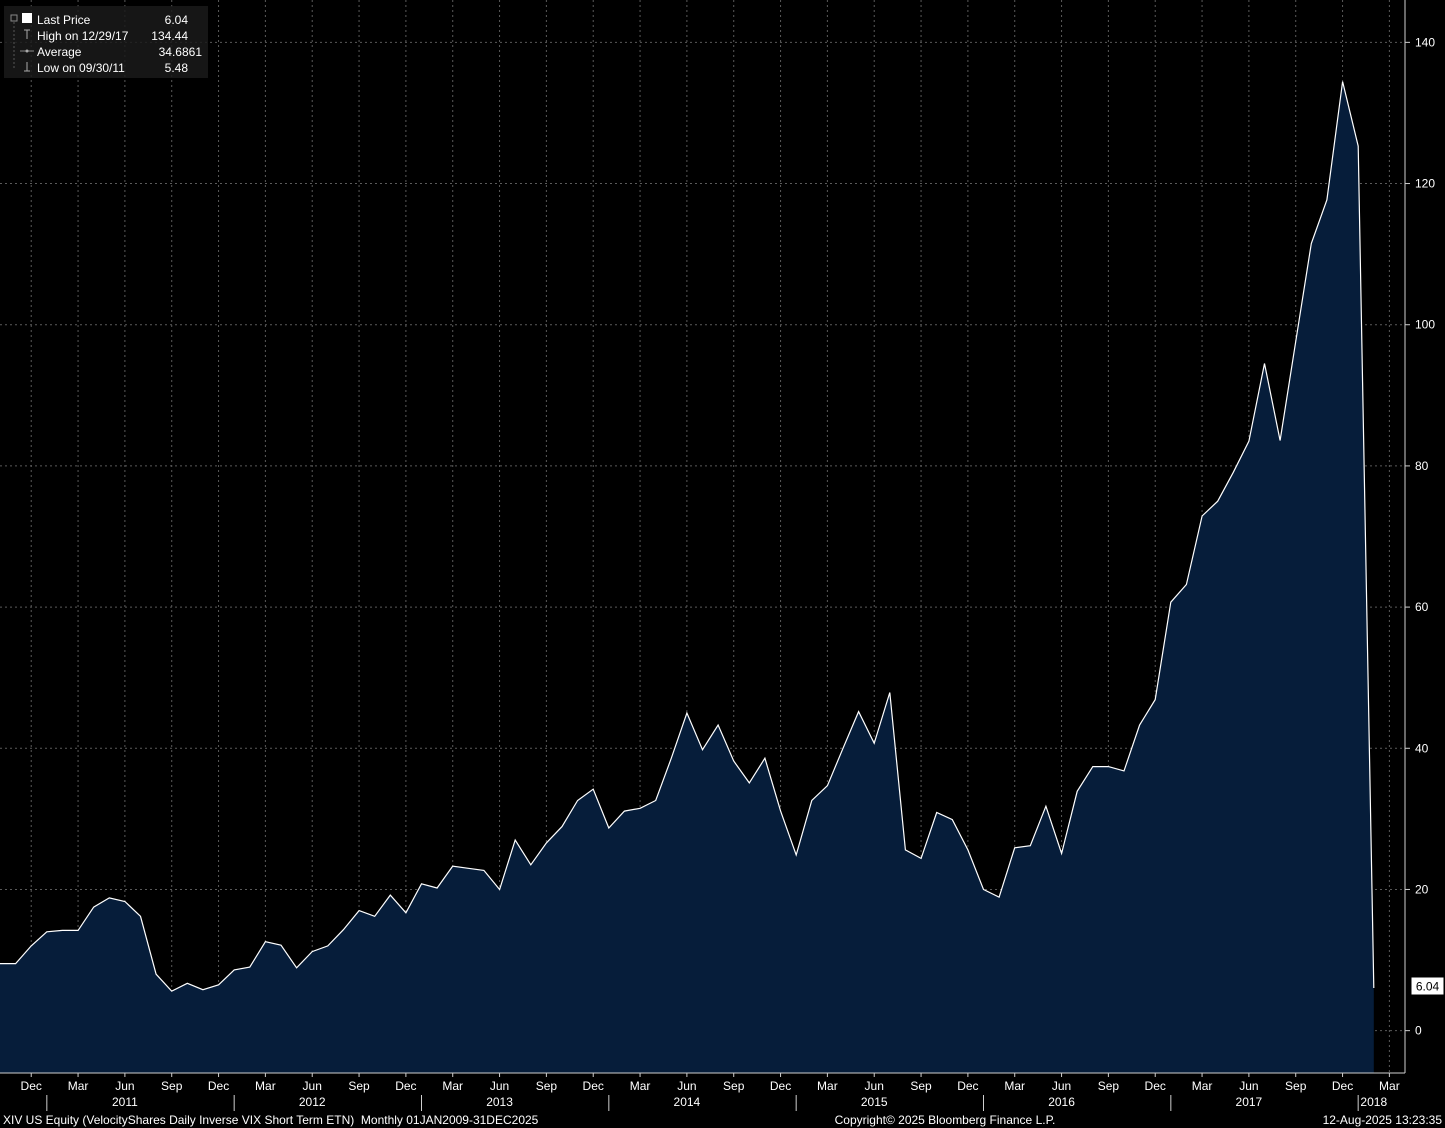 The width and height of the screenshot is (1445, 1128). I want to click on high-marker-icon, so click(27, 34).